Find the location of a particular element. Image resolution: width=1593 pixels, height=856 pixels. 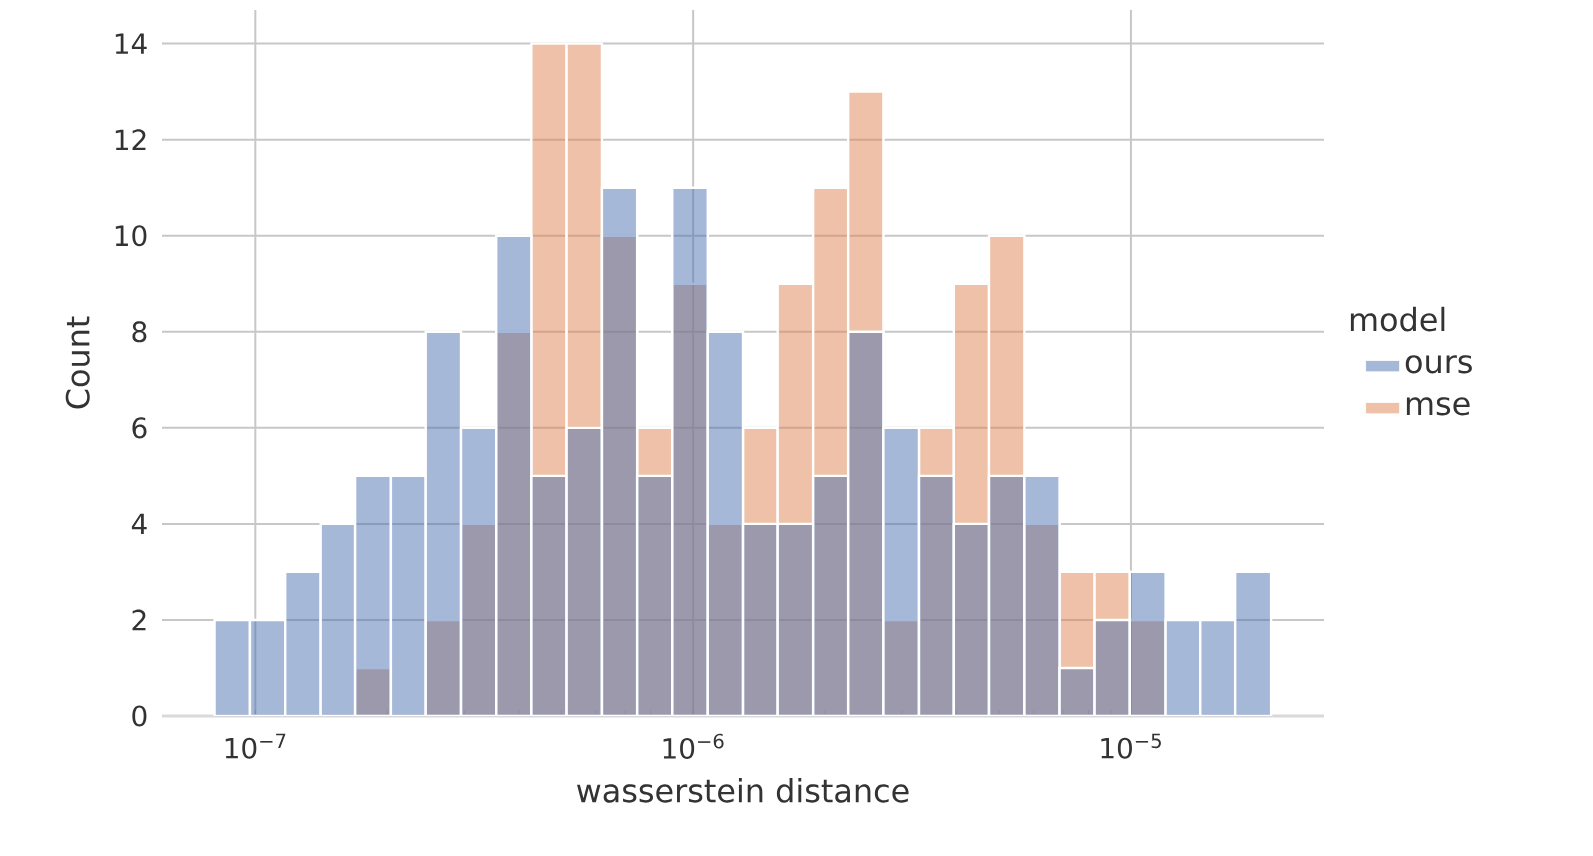

legend-title: model is located at coordinates (1397, 319).